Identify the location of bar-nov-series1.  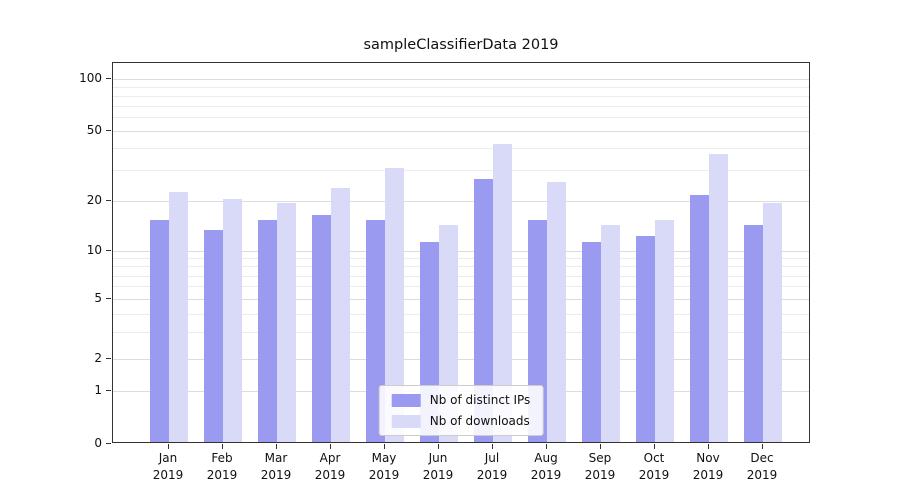
(718, 298).